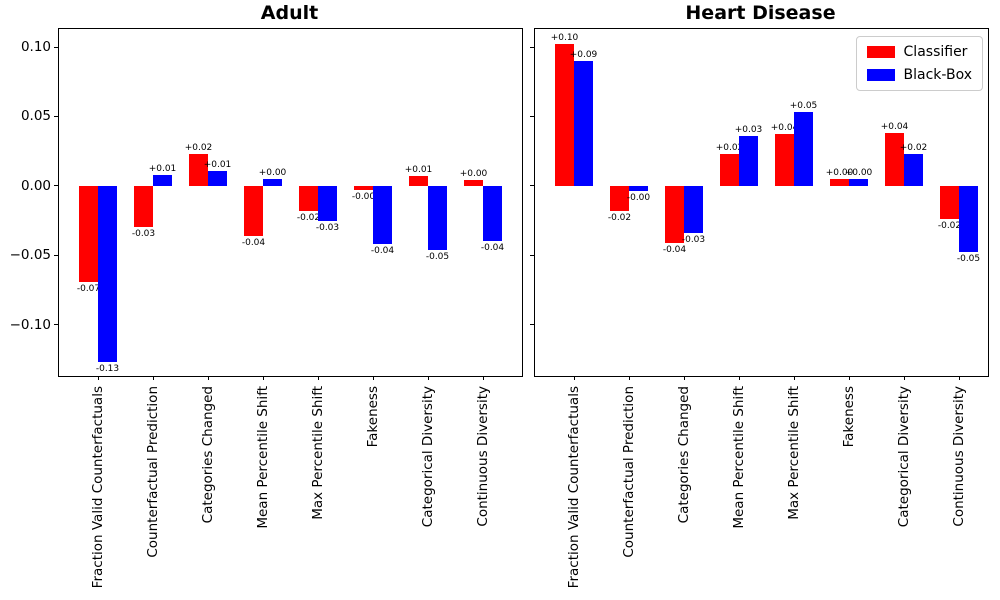 The image size is (1000, 600). I want to click on x-axis-tick-label: Fraction Valid Counterfactuals, so click(98, 487).